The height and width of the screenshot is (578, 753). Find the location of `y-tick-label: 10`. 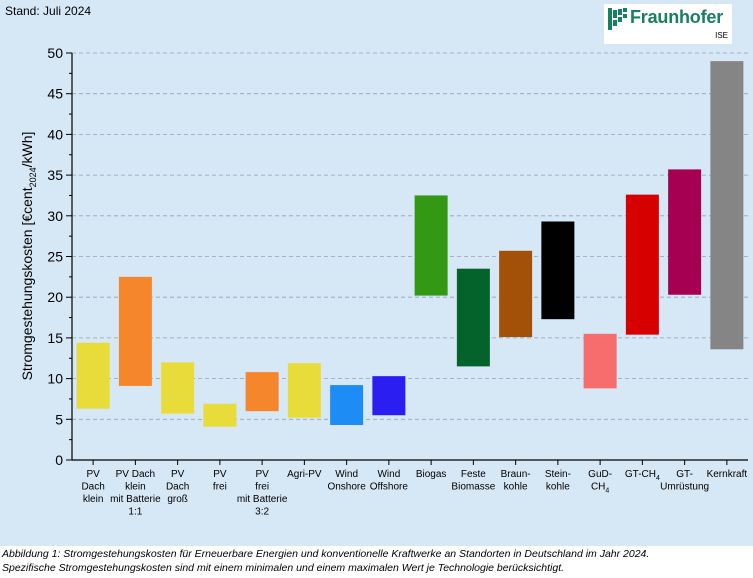

y-tick-label: 10 is located at coordinates (55, 379).